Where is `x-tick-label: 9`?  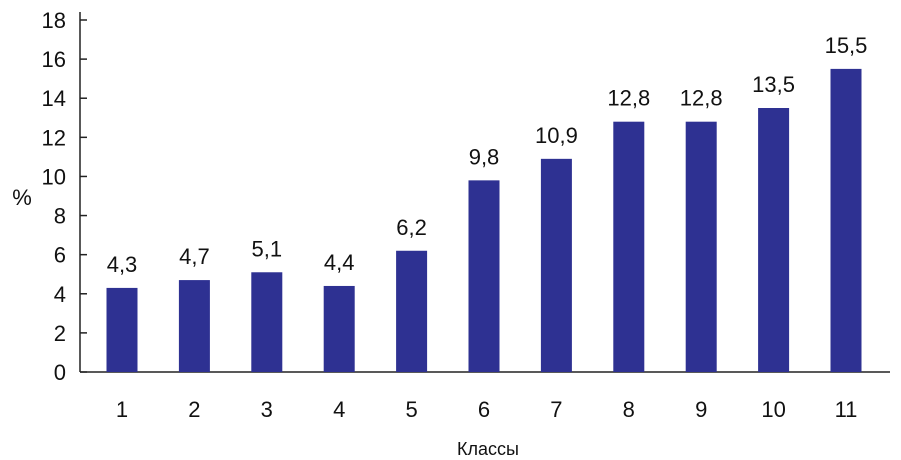 x-tick-label: 9 is located at coordinates (701, 409).